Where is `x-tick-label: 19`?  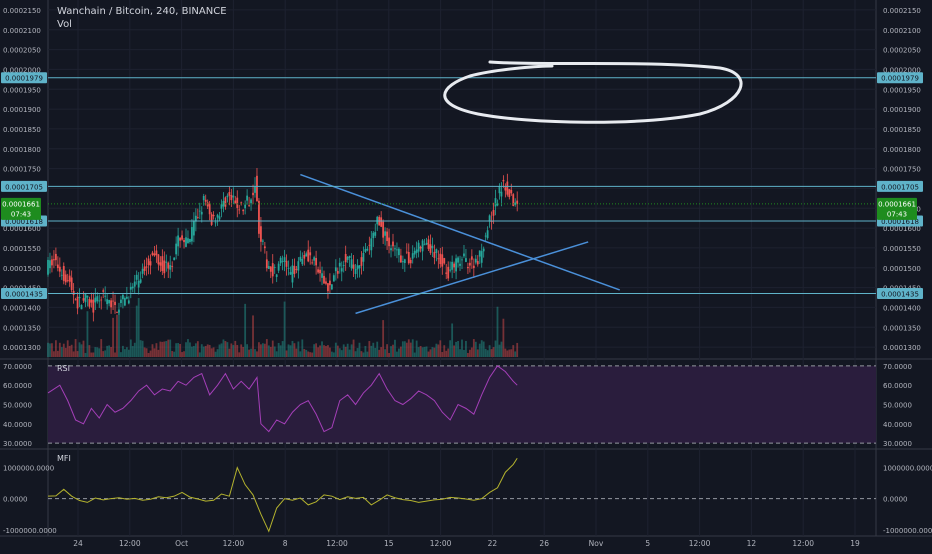
x-tick-label: 19 is located at coordinates (855, 543).